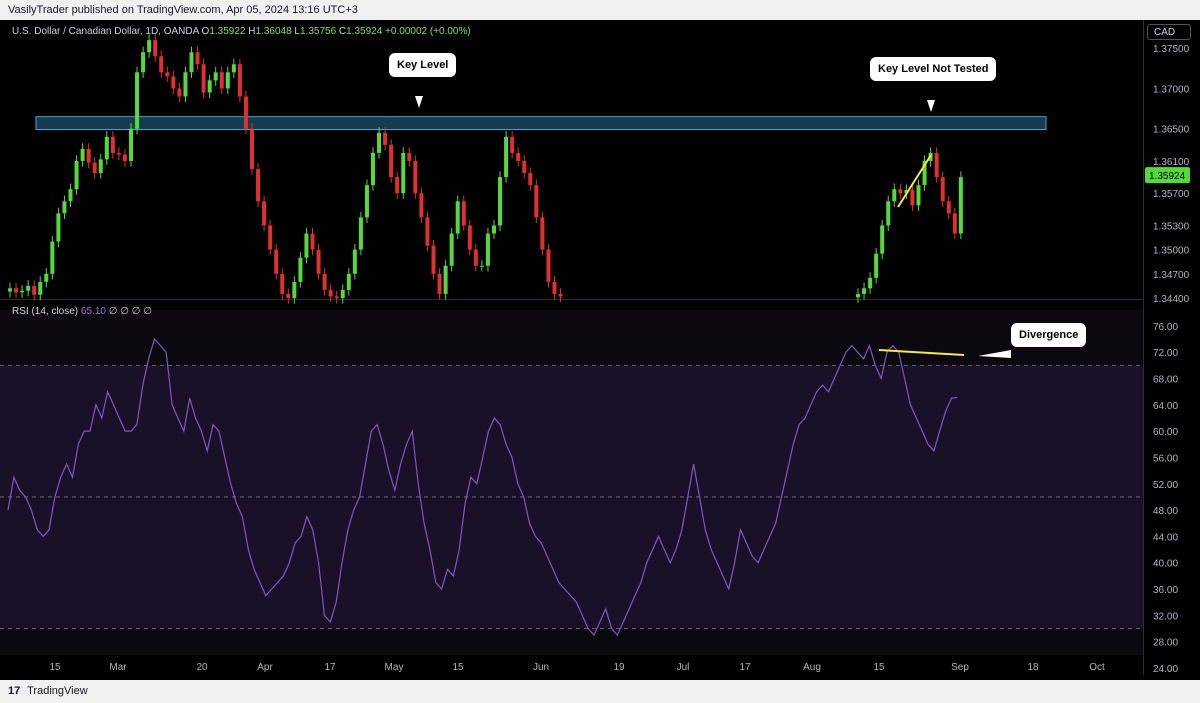  What do you see at coordinates (273, 31) in the screenshot?
I see `high-value: 1.36048` at bounding box center [273, 31].